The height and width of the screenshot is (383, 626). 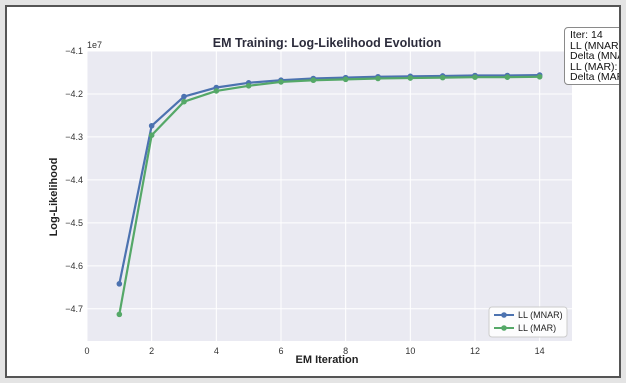 I want to click on y-tick-label: −4.2, so click(x=74, y=94).